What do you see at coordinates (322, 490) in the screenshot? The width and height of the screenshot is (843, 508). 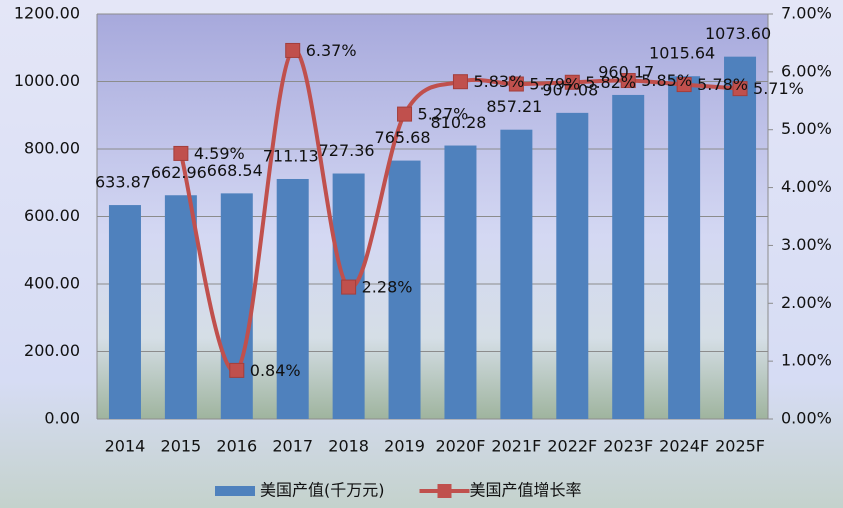 I see `legend-label: 美国产值(千万元)` at bounding box center [322, 490].